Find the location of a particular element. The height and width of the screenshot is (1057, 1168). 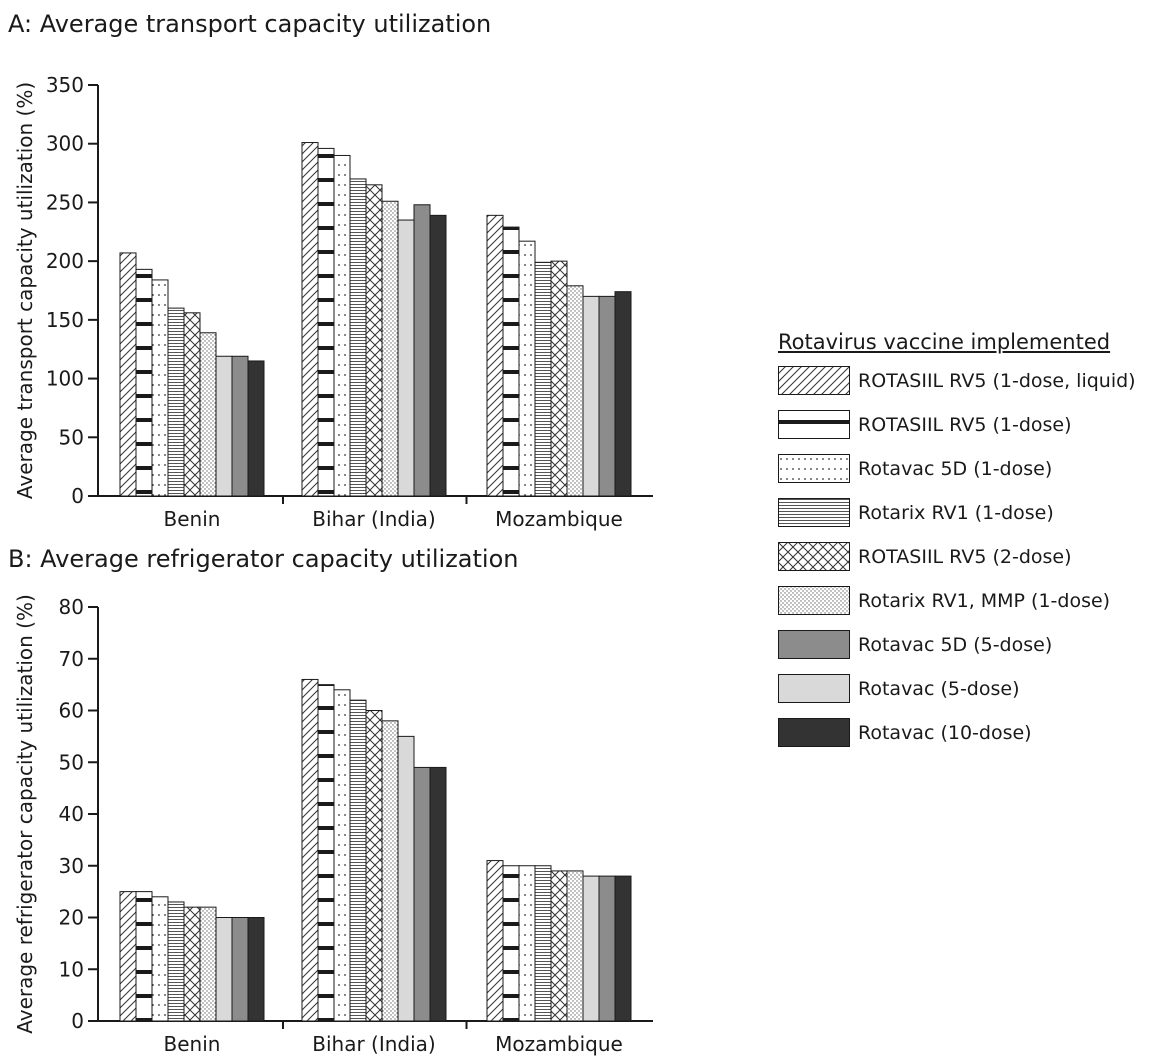

legend-label: ROTASIIL RV5 (1-dose) is located at coordinates (965, 424).